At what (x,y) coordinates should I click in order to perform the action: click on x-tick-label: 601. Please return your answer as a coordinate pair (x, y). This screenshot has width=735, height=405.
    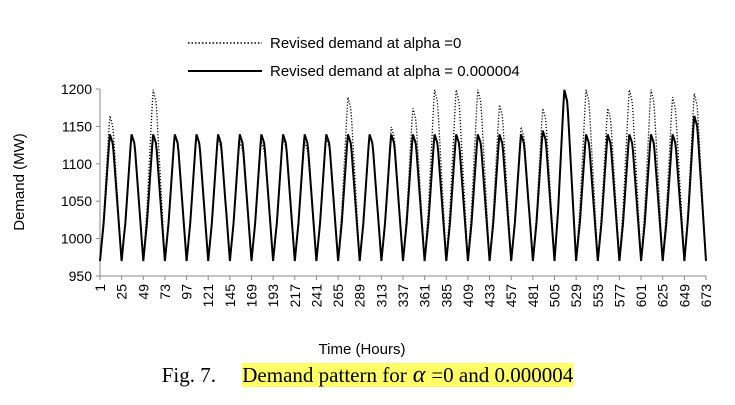
    Looking at the image, I should click on (641, 296).